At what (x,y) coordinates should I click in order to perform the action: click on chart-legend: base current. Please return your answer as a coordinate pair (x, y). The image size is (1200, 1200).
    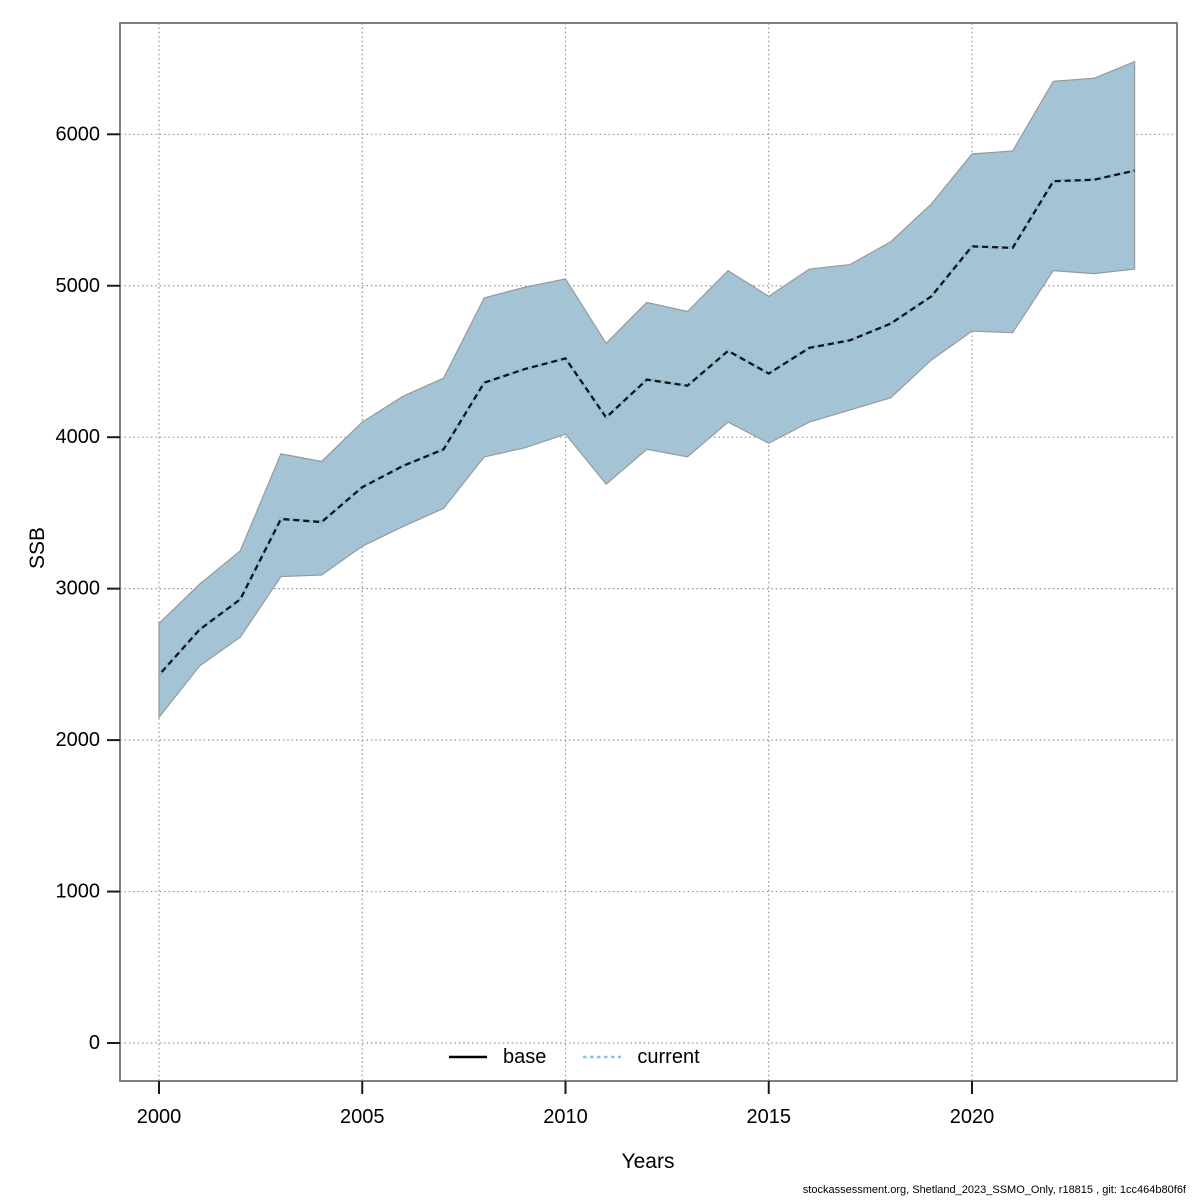
    Looking at the image, I should click on (574, 1057).